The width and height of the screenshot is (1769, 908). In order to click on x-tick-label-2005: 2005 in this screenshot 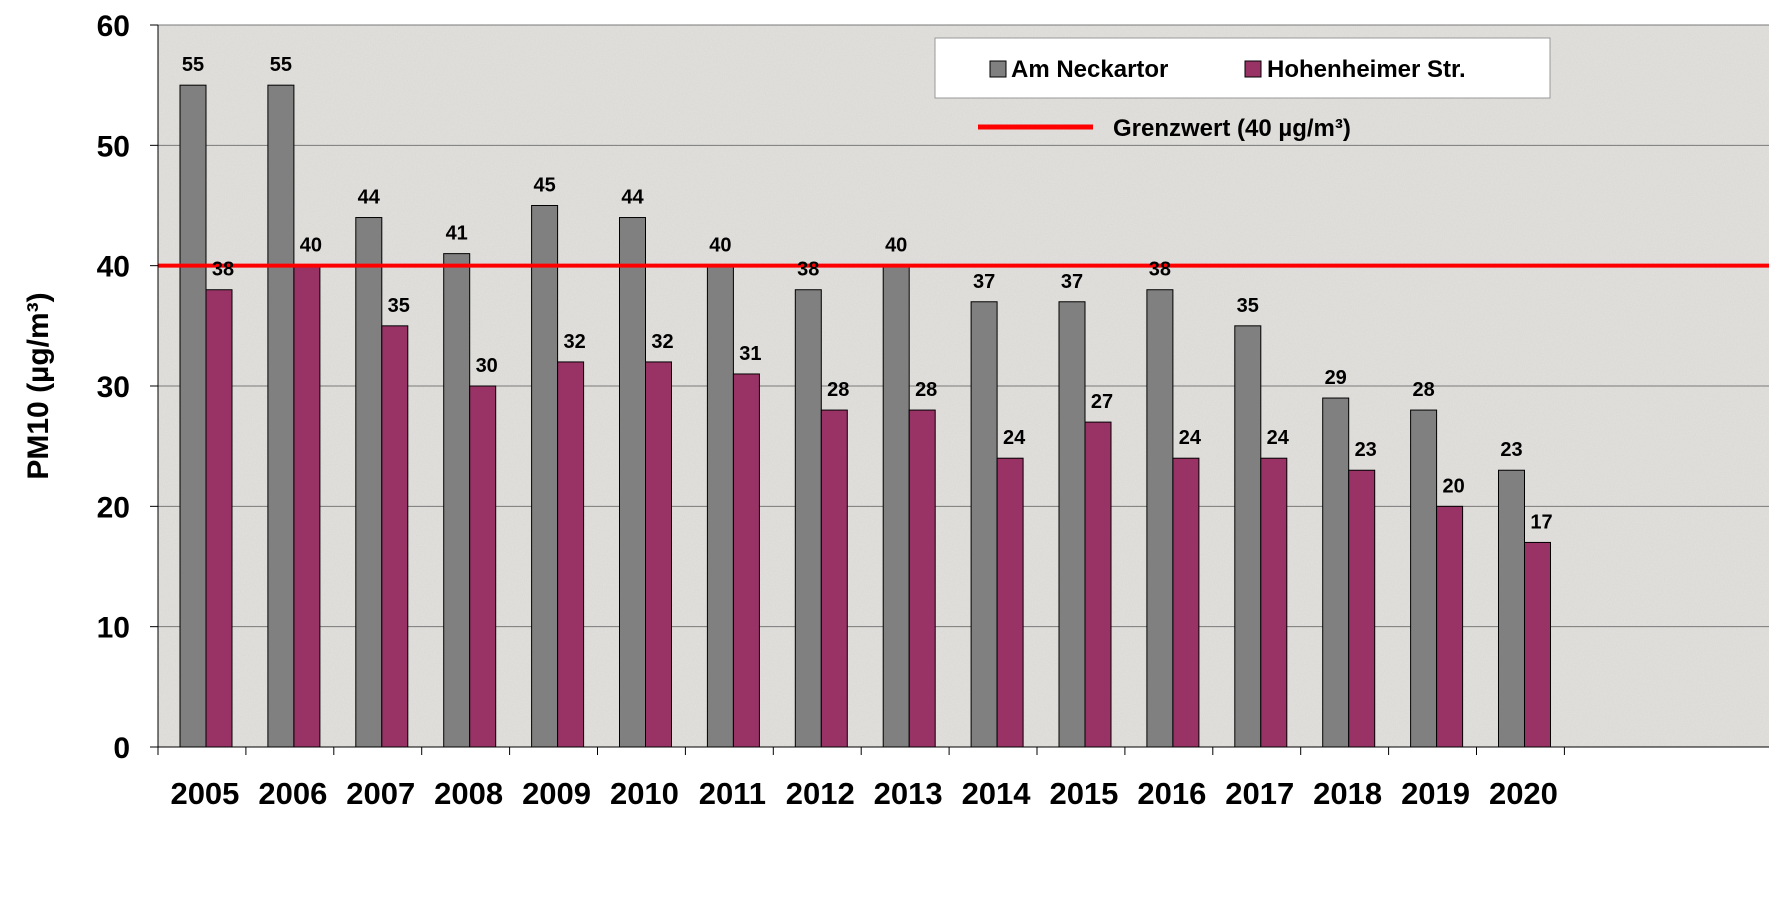, I will do `click(204, 793)`.